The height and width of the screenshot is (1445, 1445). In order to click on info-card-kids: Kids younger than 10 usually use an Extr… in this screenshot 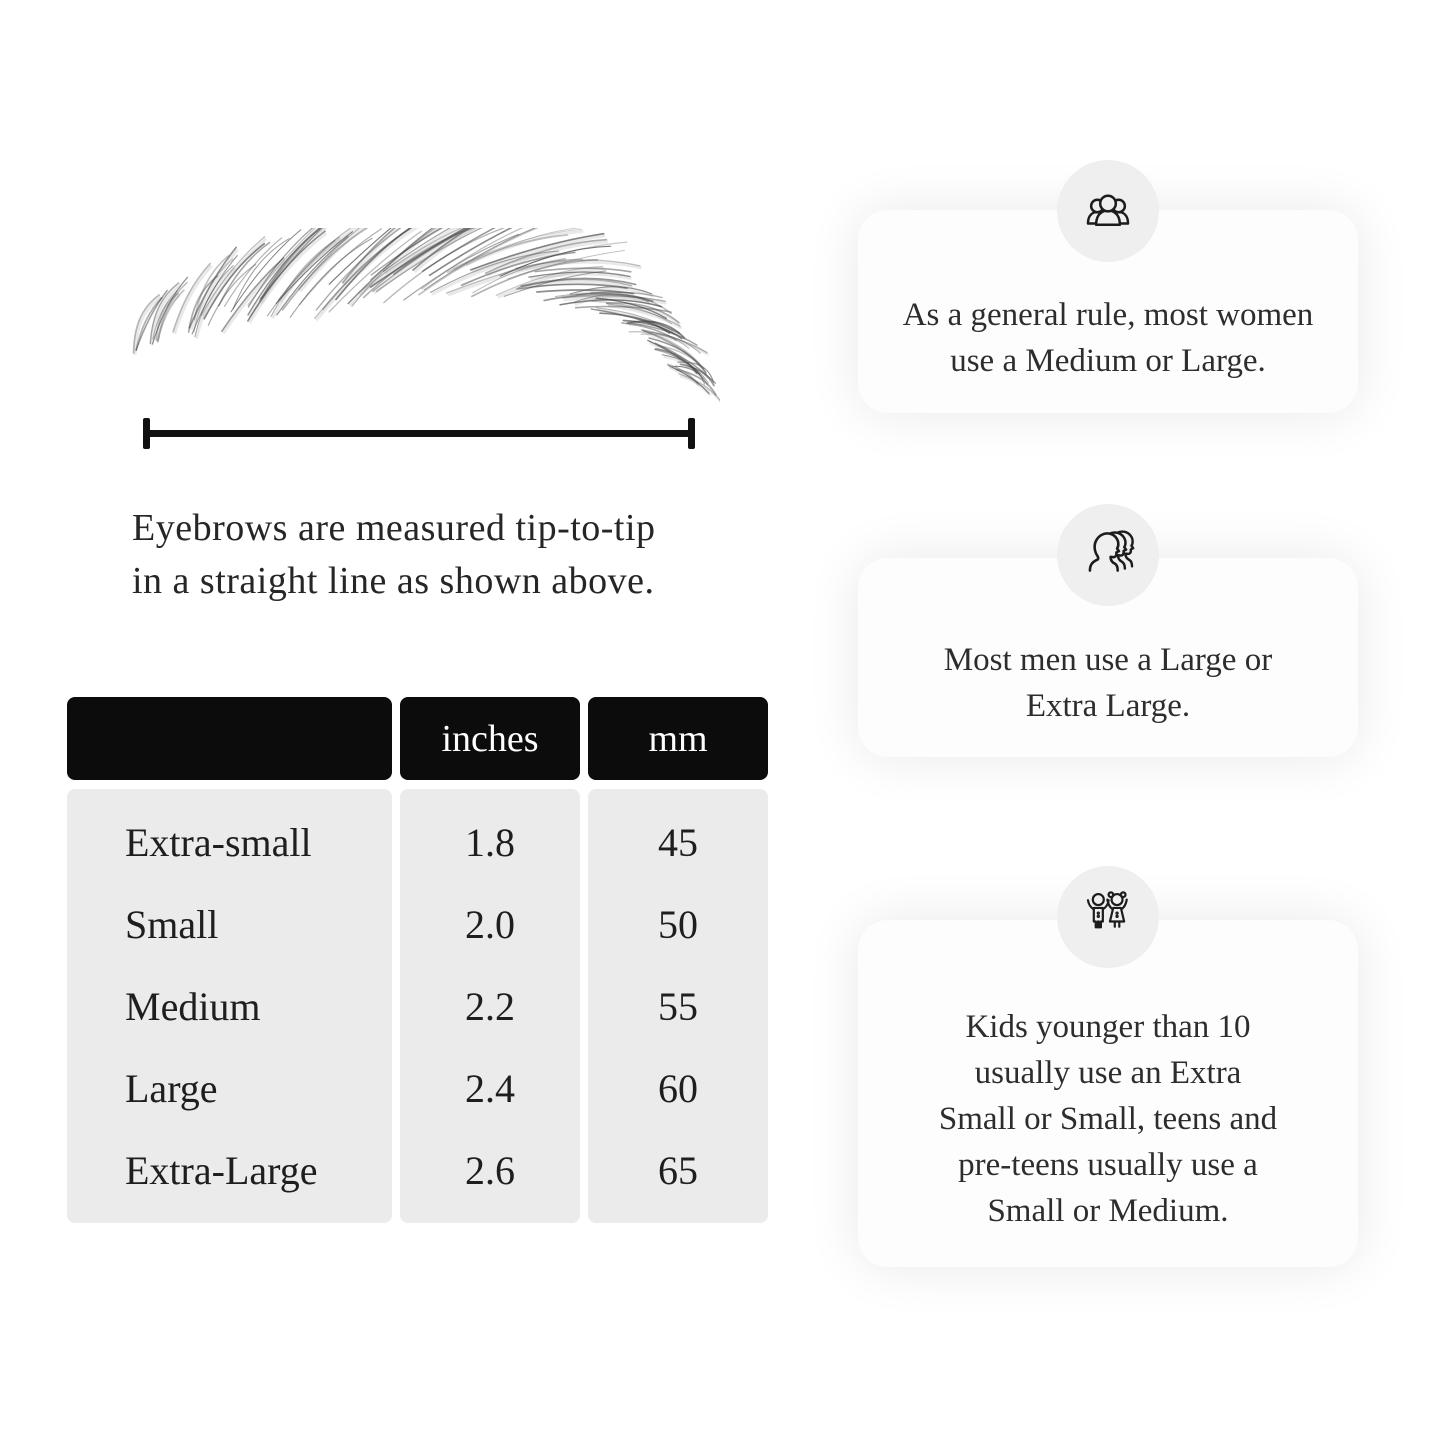, I will do `click(1108, 1093)`.